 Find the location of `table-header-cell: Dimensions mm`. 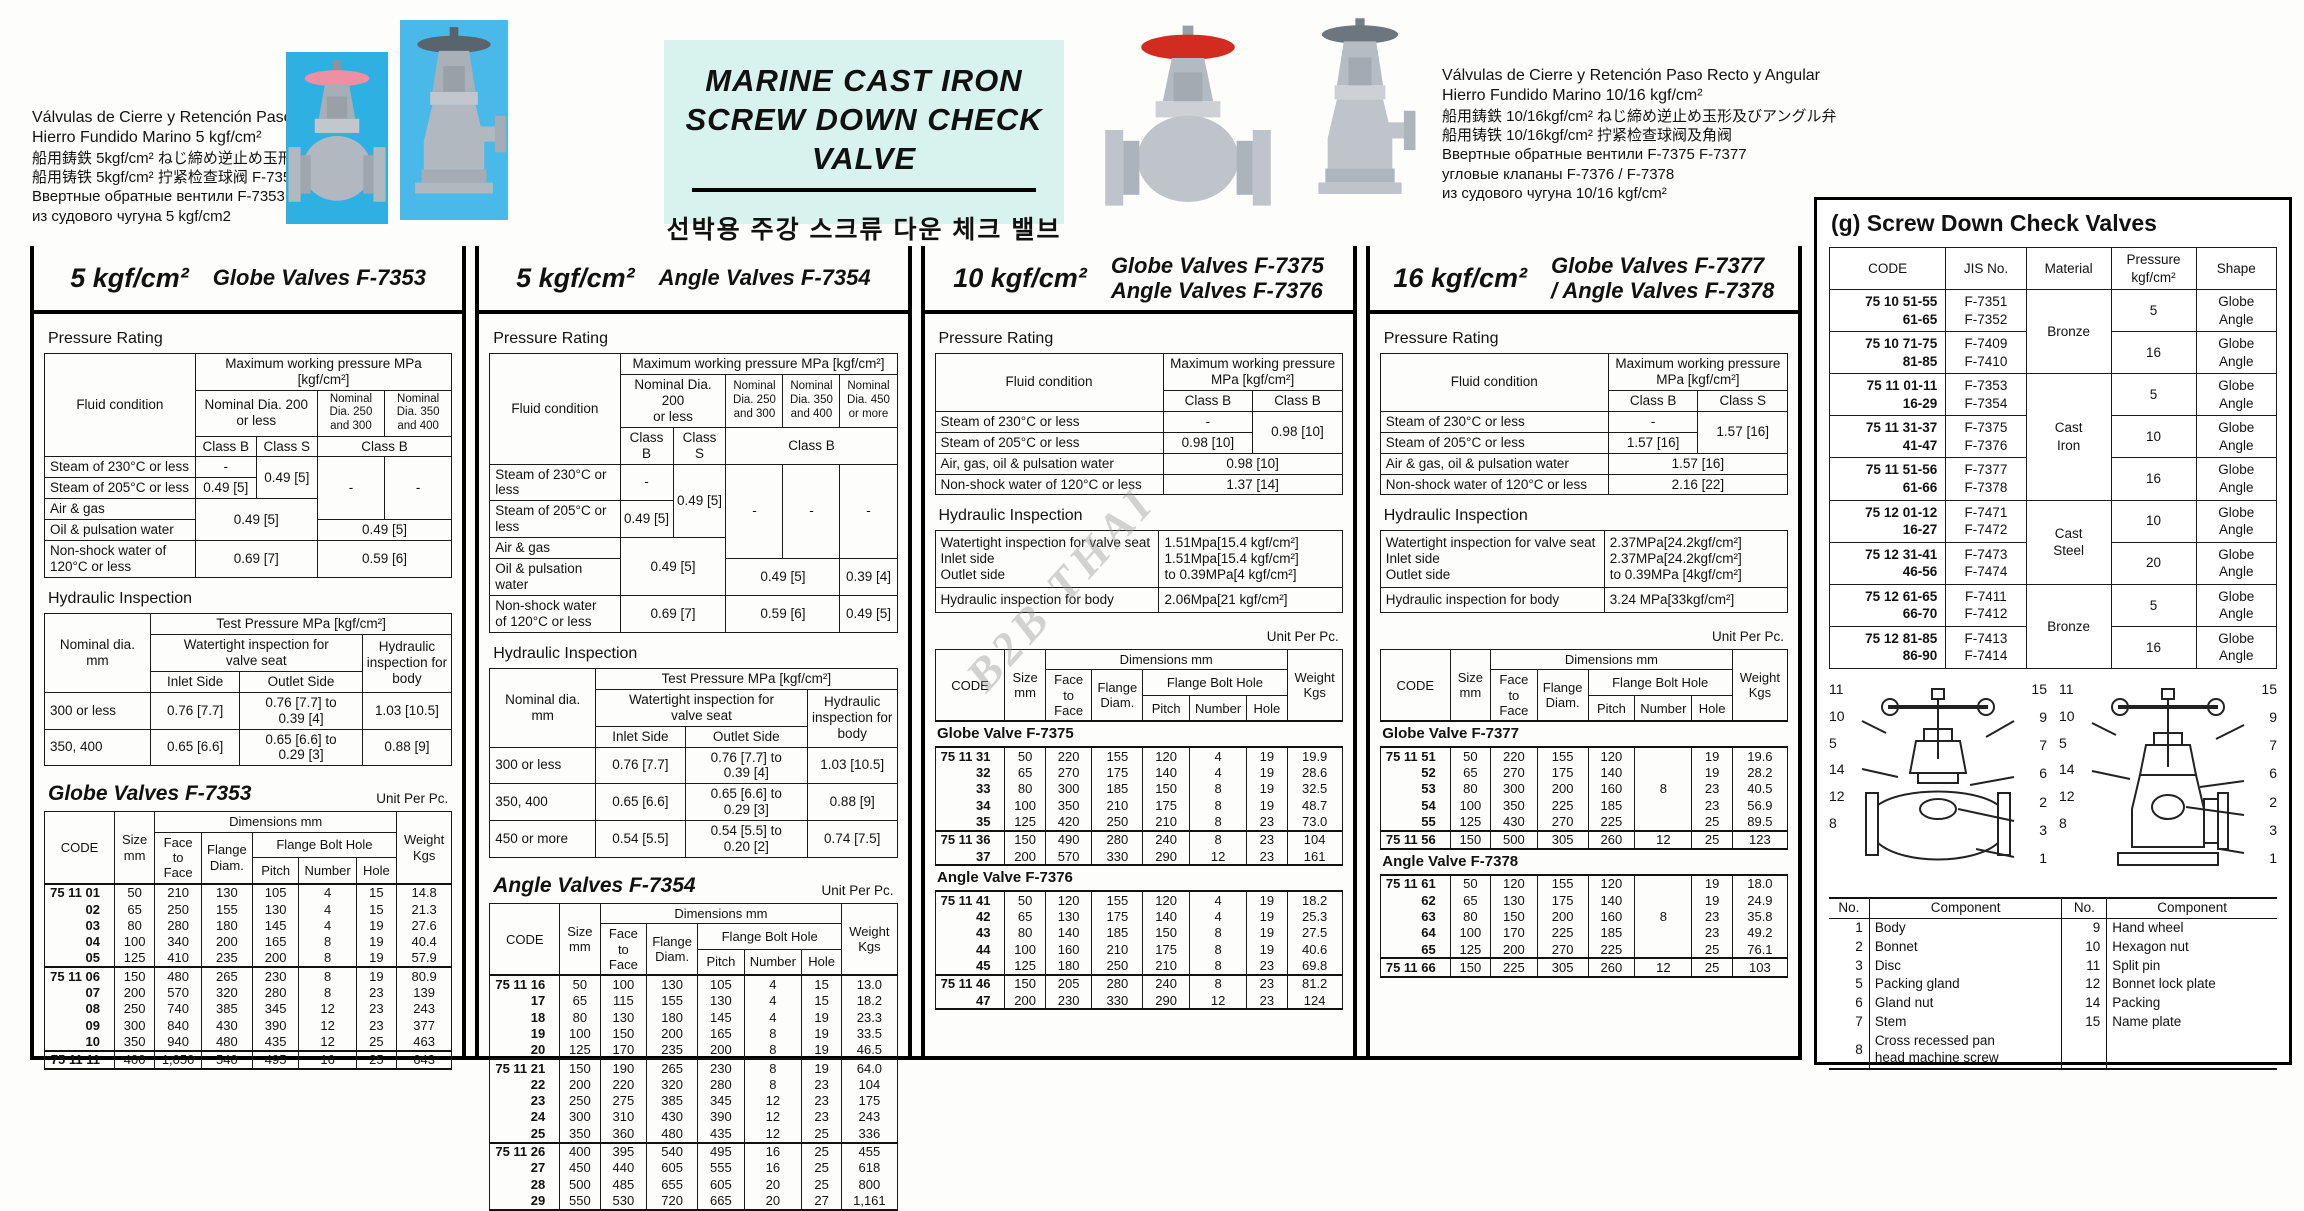

table-header-cell: Dimensions mm is located at coordinates (1611, 660).